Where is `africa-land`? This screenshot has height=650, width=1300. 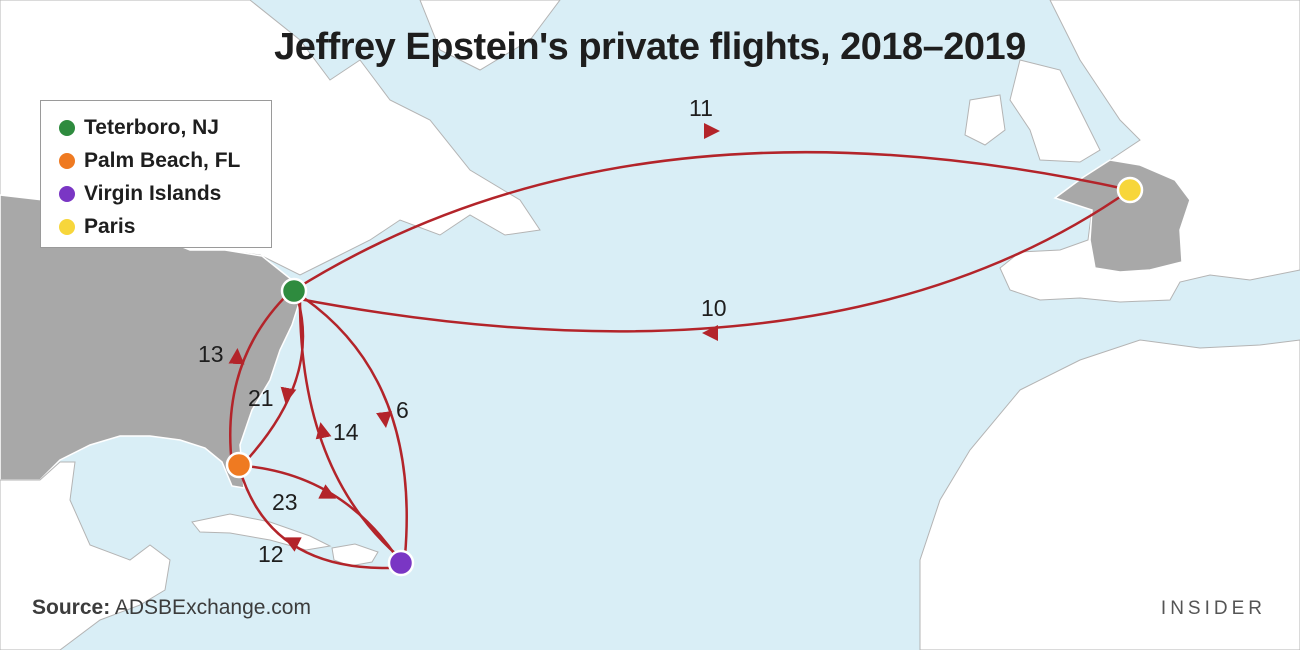
africa-land is located at coordinates (1109, 494).